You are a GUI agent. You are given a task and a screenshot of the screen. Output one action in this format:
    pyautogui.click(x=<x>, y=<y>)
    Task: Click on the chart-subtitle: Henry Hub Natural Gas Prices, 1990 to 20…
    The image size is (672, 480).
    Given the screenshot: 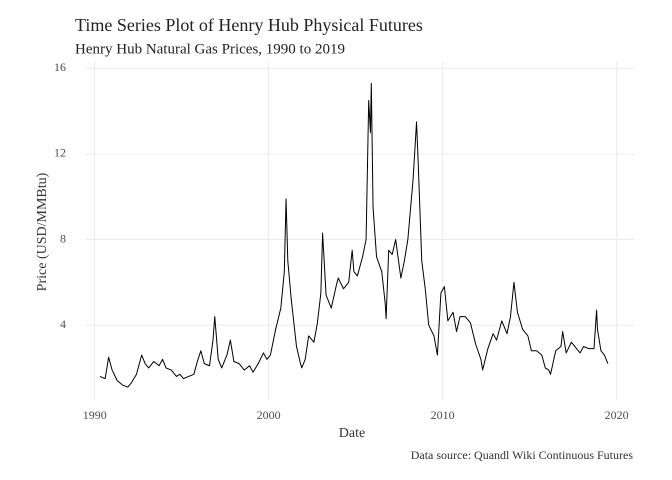 What is the action you would take?
    pyautogui.click(x=210, y=49)
    